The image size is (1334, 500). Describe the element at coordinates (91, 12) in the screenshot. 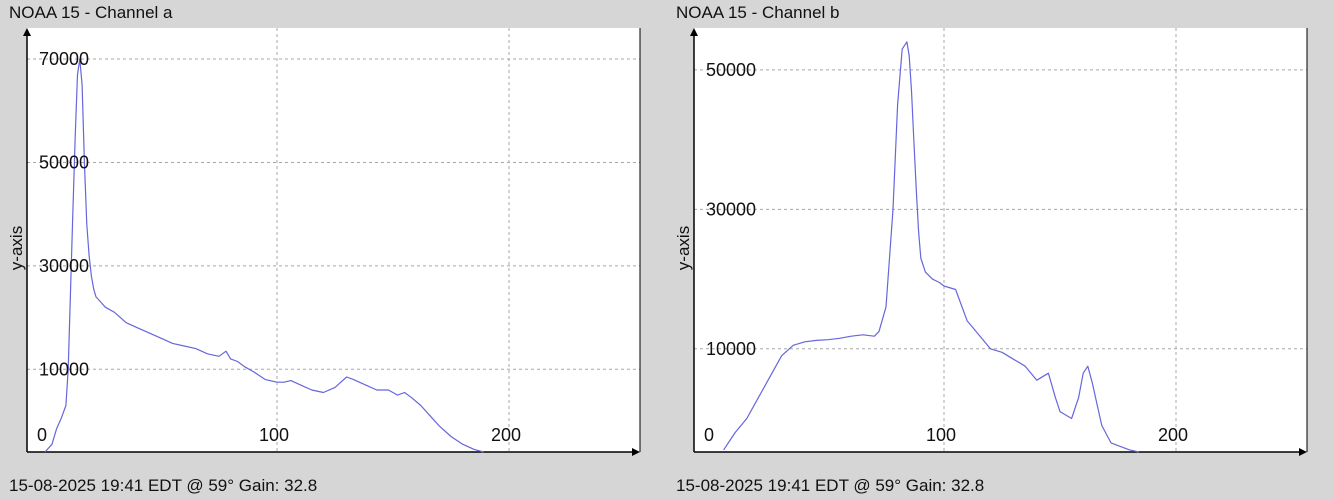

I see `chart-title: NOAA 15 - Channel a` at that location.